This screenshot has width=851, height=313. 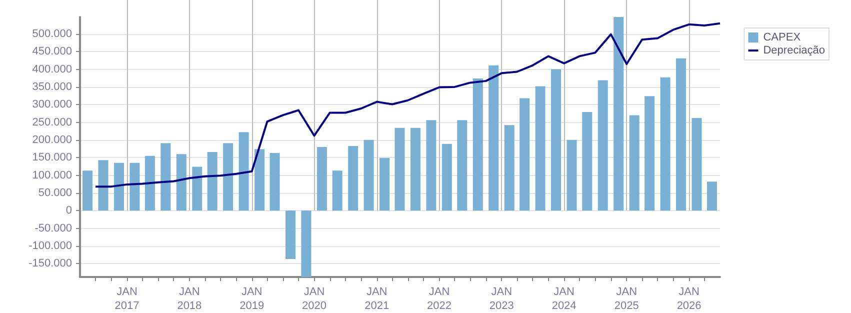 I want to click on x-tick-label: JAN 2017, so click(x=127, y=299).